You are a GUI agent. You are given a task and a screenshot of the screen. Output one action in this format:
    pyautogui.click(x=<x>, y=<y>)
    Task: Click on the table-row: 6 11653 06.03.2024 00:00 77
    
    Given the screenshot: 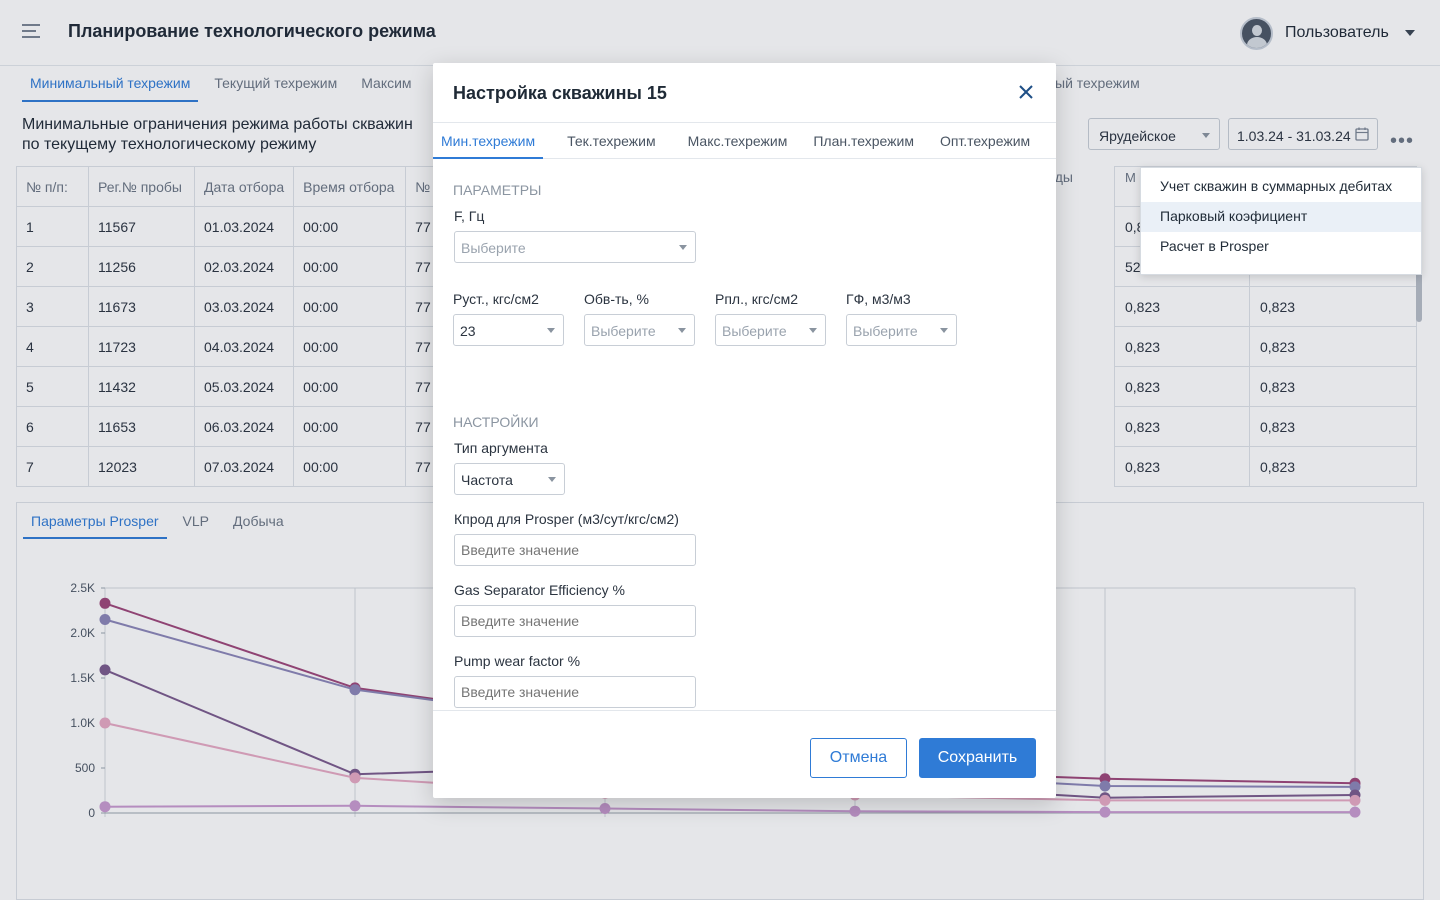 What is the action you would take?
    pyautogui.click(x=231, y=426)
    